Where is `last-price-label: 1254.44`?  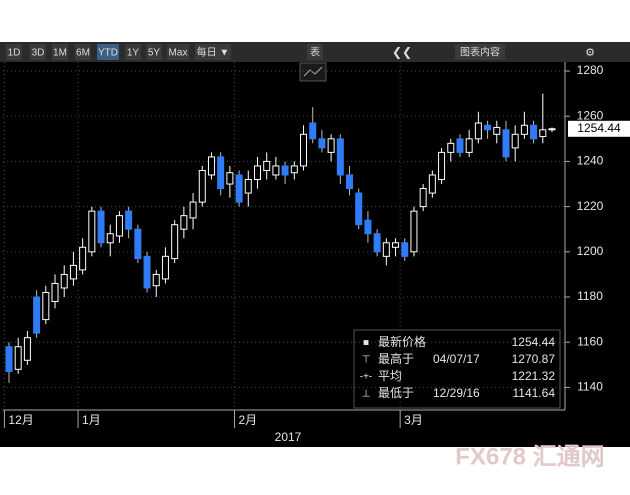
last-price-label: 1254.44 is located at coordinates (599, 128).